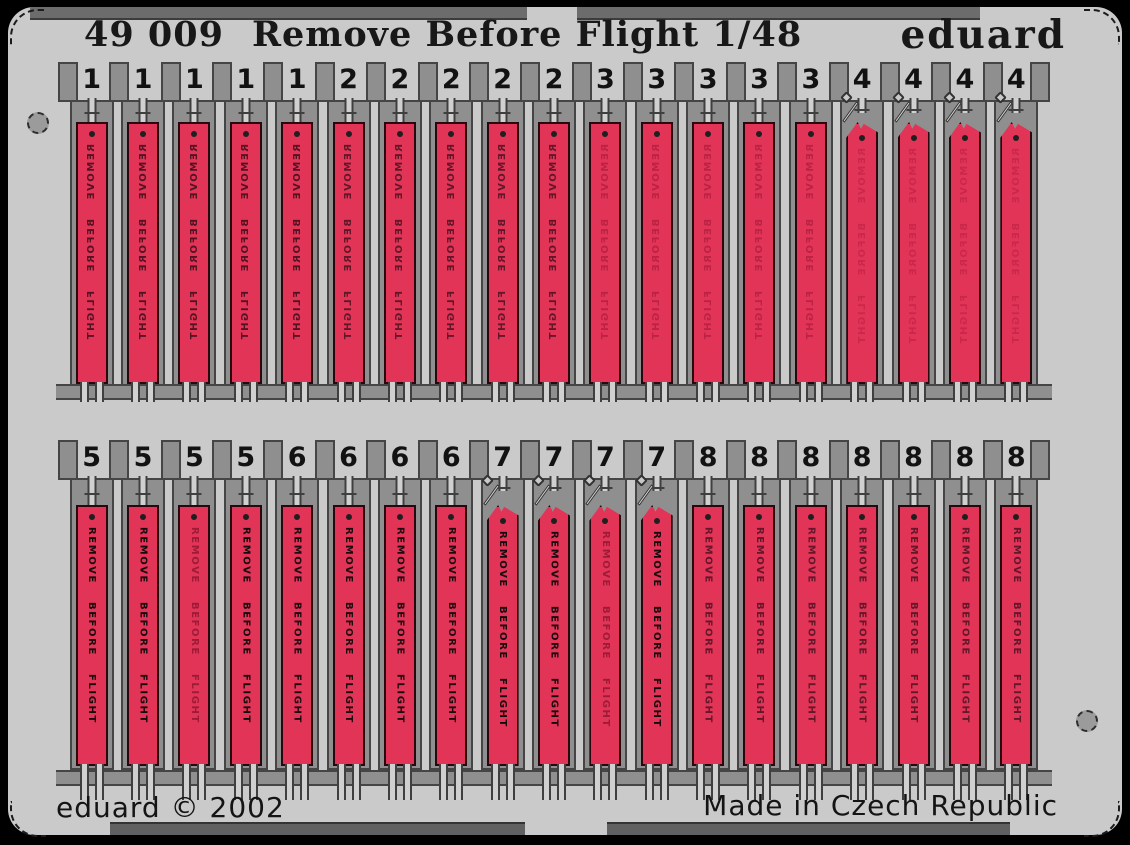 Image resolution: width=1130 pixels, height=845 pixels. What do you see at coordinates (759, 457) in the screenshot?
I see `part-number-label: 8` at bounding box center [759, 457].